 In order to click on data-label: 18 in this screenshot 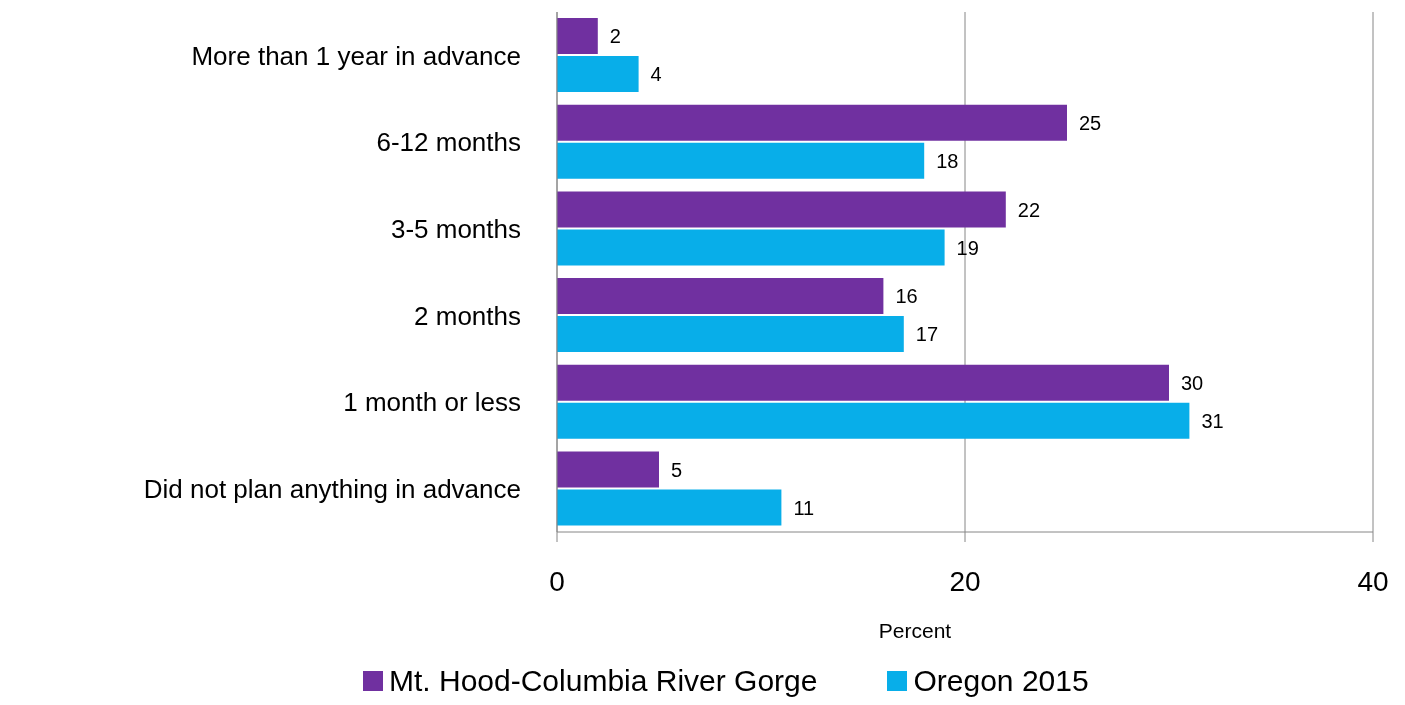, I will do `click(947, 160)`.